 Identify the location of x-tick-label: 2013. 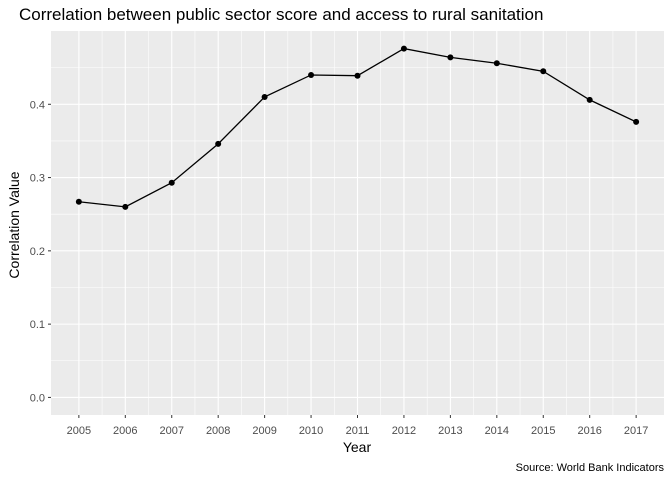
(450, 431).